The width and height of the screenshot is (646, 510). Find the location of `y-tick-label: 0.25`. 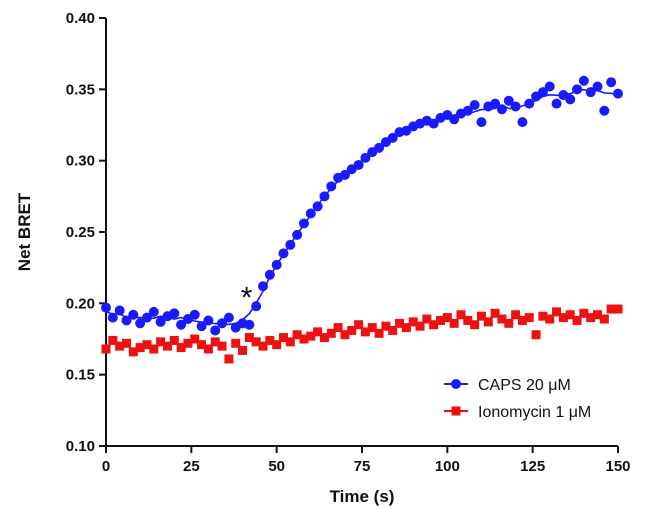

y-tick-label: 0.25 is located at coordinates (80, 232).